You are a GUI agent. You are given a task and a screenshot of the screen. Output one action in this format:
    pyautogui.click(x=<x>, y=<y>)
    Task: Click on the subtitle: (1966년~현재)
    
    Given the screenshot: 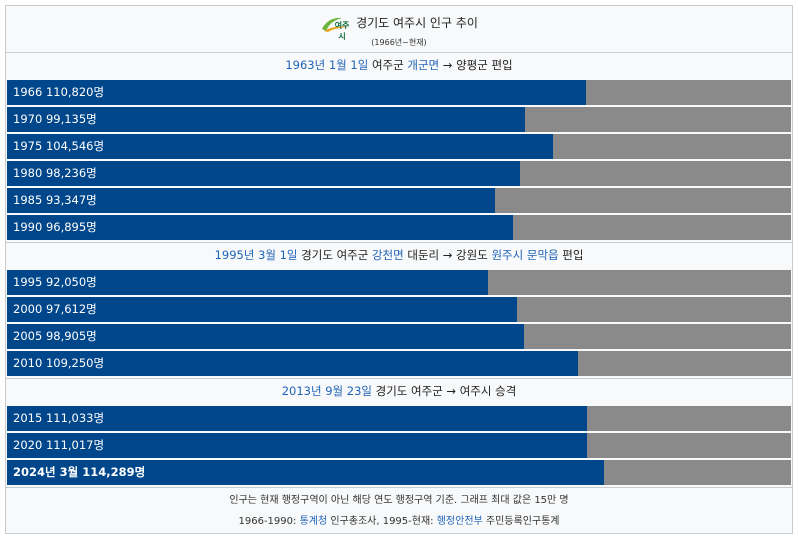 What is the action you would take?
    pyautogui.click(x=399, y=42)
    